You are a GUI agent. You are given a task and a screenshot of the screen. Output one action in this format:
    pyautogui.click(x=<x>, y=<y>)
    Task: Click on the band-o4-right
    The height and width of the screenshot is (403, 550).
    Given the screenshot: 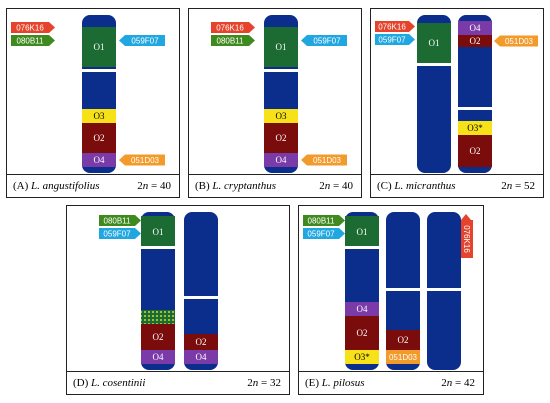 What is the action you would take?
    pyautogui.click(x=201, y=357)
    